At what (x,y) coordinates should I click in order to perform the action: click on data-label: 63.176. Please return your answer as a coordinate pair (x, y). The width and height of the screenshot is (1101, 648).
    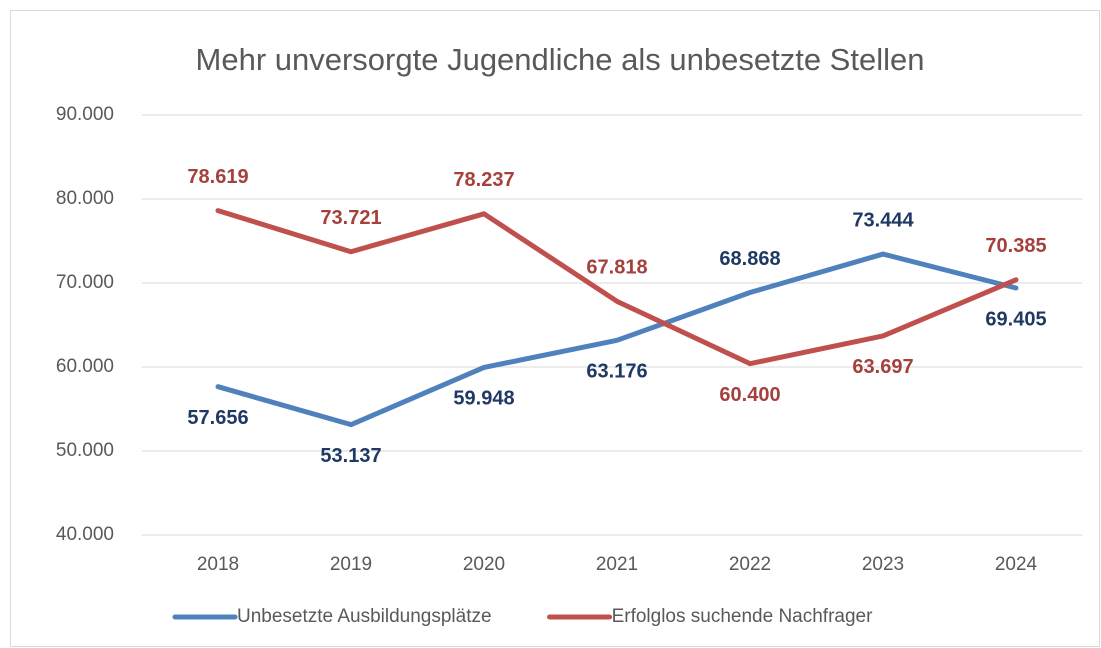
    Looking at the image, I should click on (616, 372).